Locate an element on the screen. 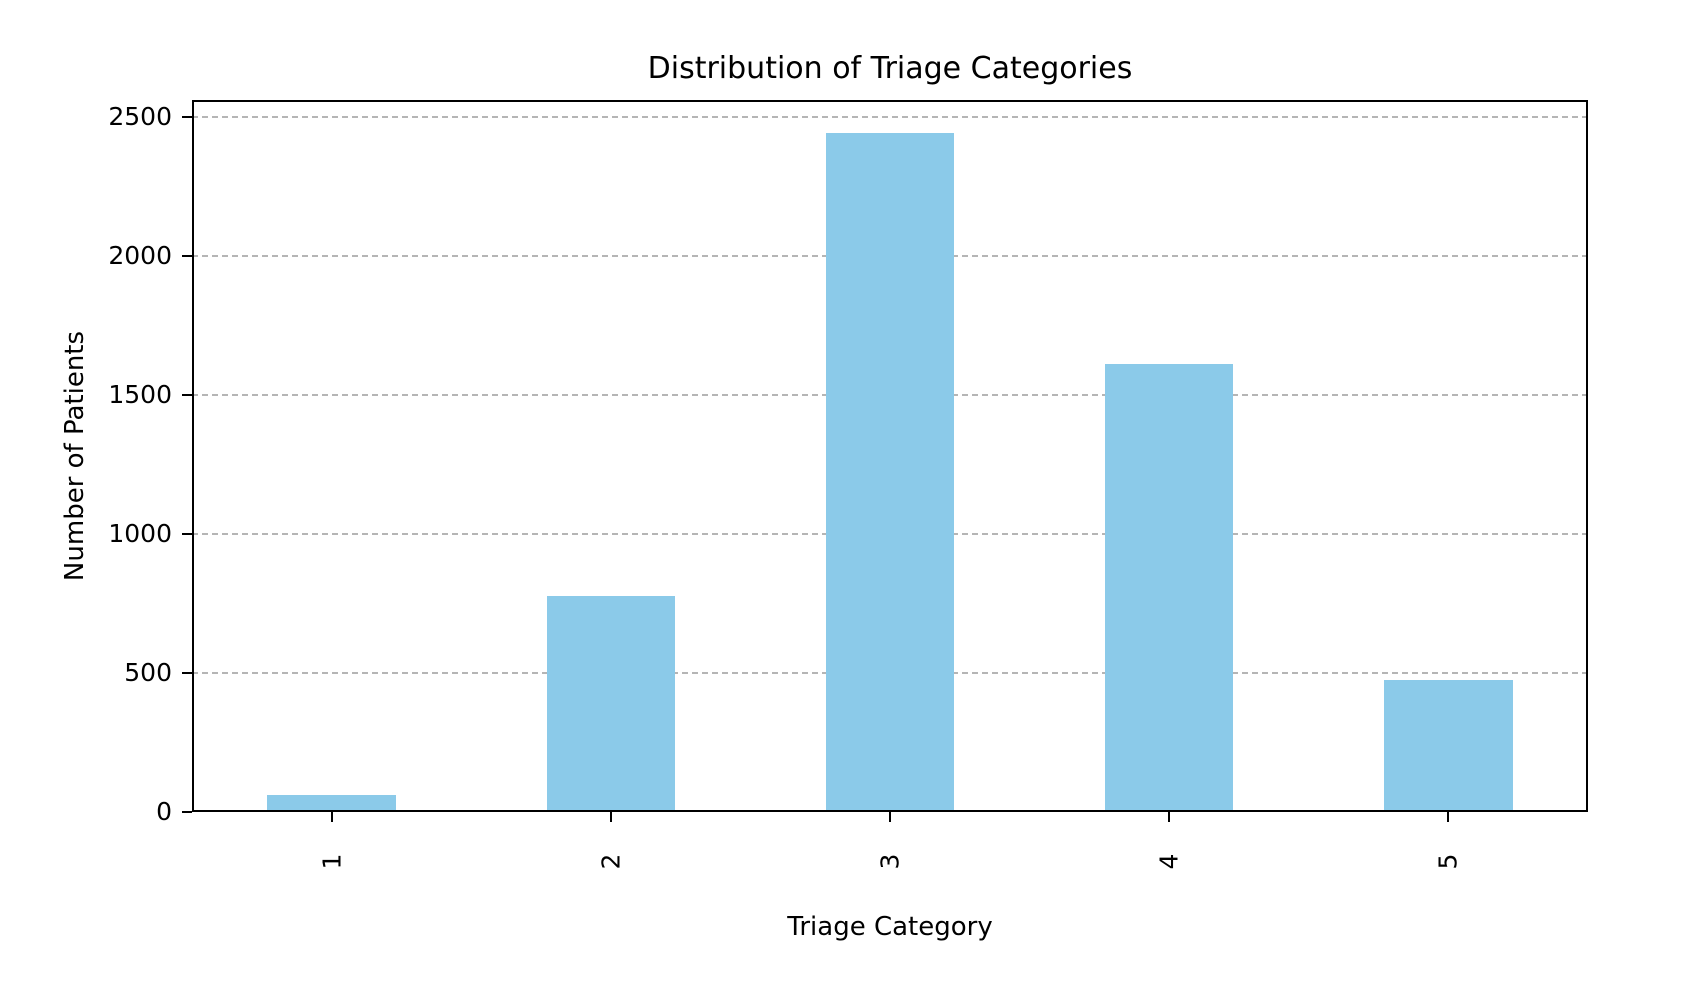 This screenshot has height=982, width=1694. x-tick-label: 5 is located at coordinates (1448, 861).